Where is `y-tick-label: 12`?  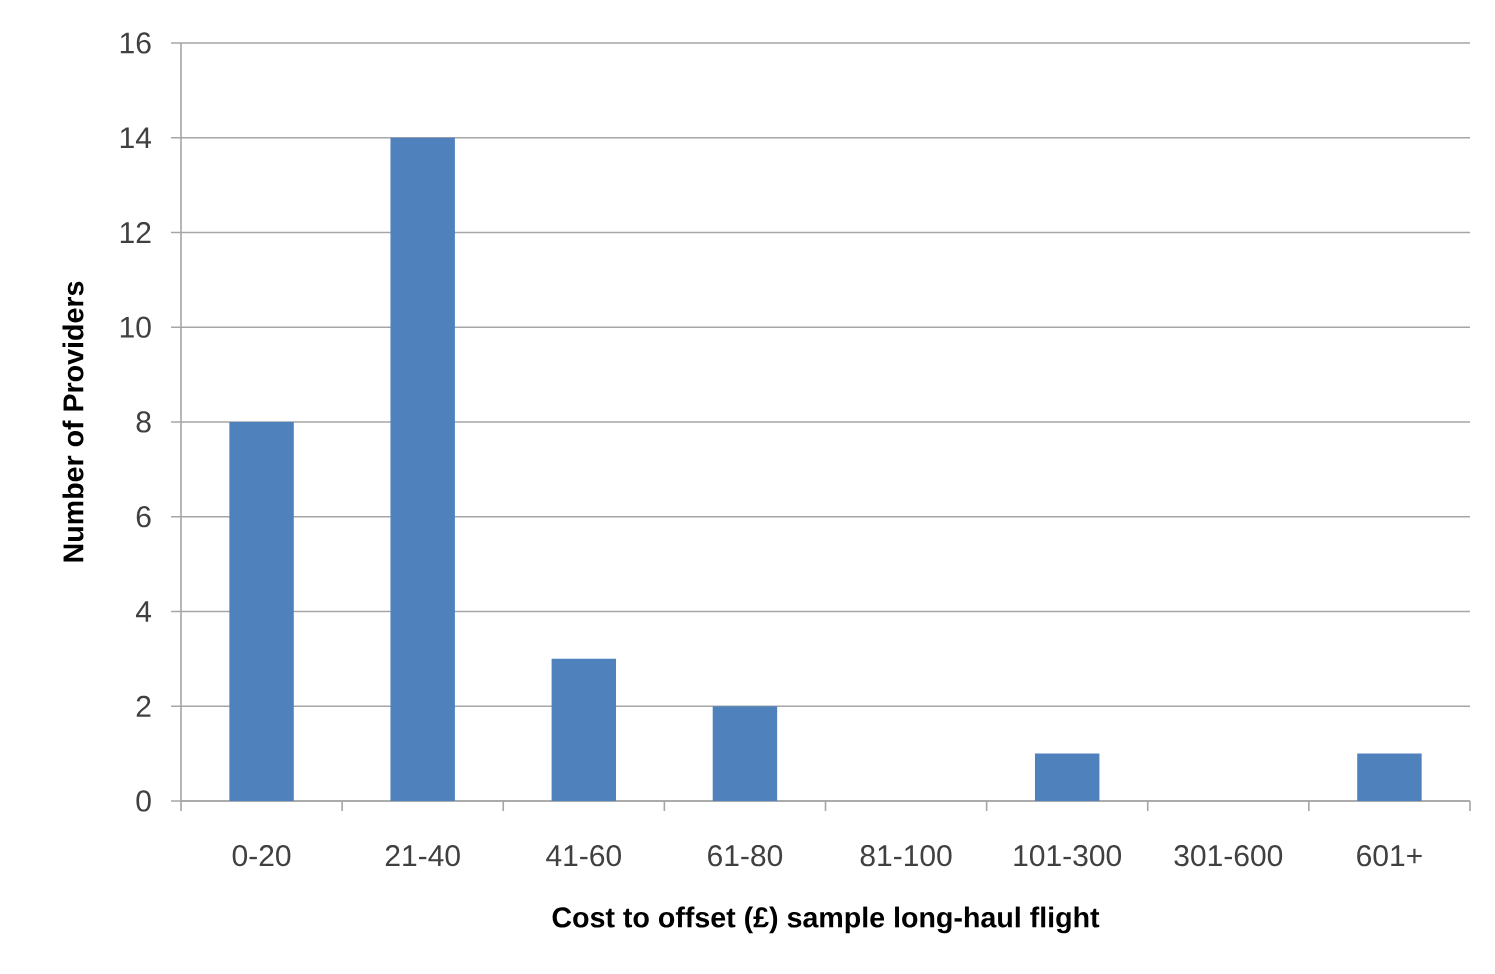 y-tick-label: 12 is located at coordinates (135, 232).